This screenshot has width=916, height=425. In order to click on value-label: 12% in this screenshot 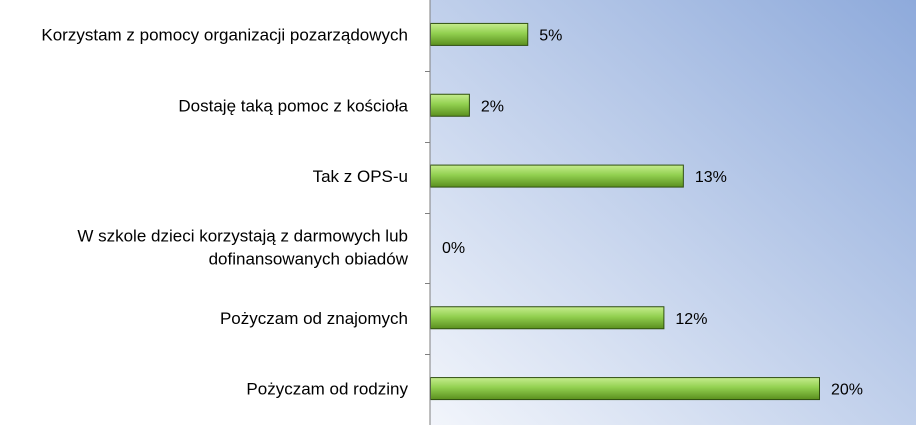, I will do `click(691, 319)`.